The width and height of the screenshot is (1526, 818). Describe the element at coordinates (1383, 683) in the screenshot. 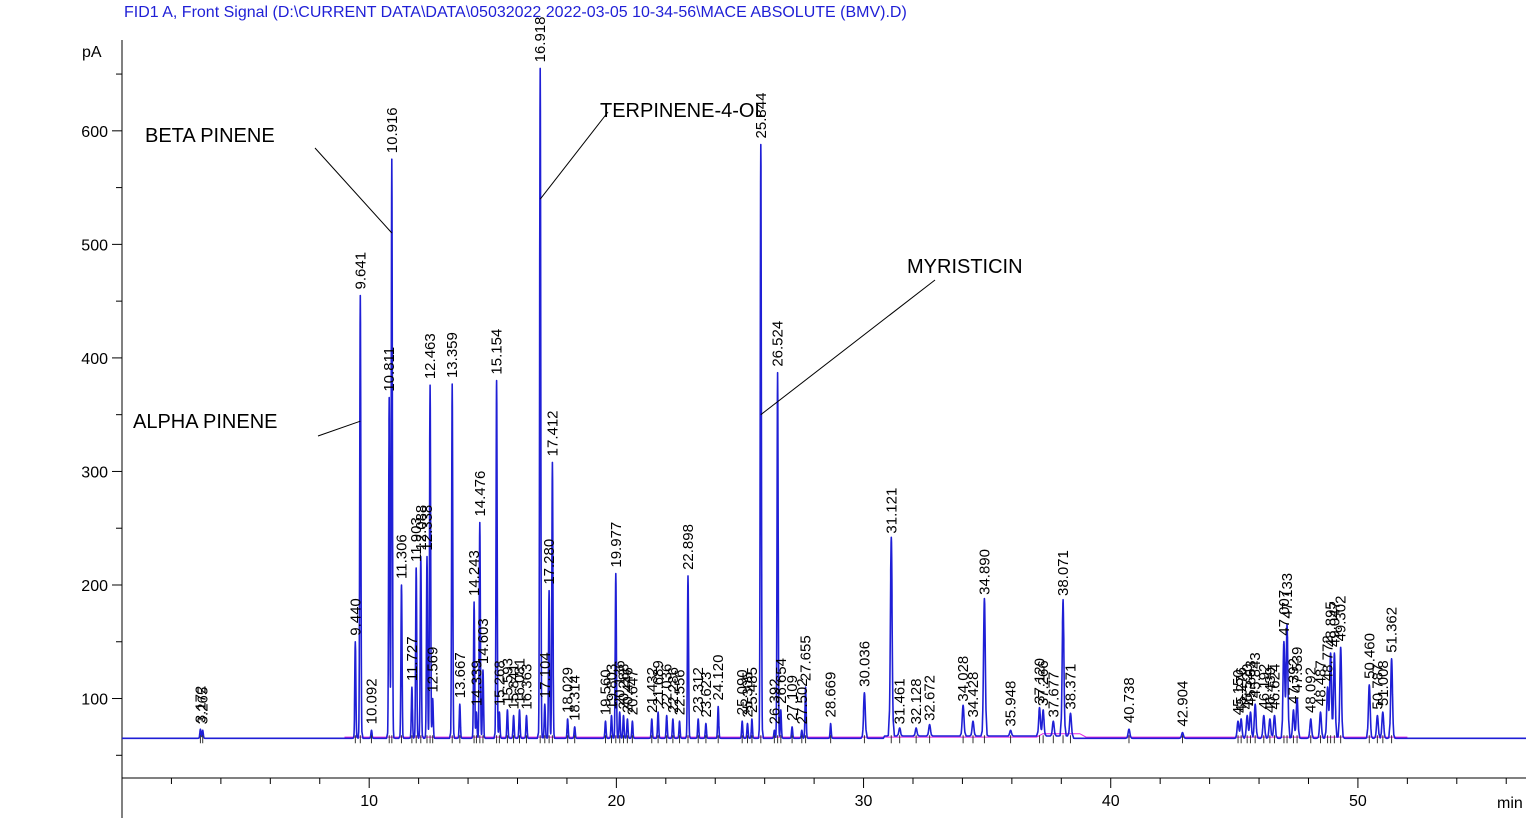

I see `peak-label: 51.008` at that location.